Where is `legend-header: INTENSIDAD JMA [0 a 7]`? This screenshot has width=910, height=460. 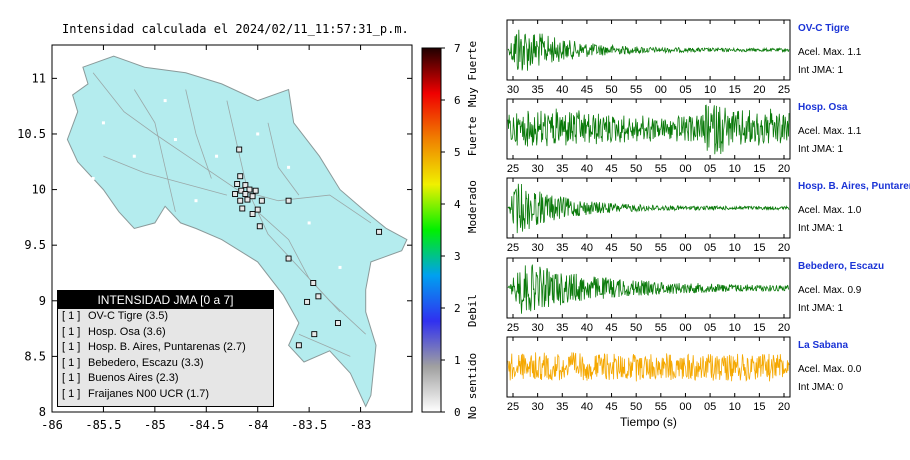 legend-header: INTENSIDAD JMA [0 a 7] is located at coordinates (165, 300).